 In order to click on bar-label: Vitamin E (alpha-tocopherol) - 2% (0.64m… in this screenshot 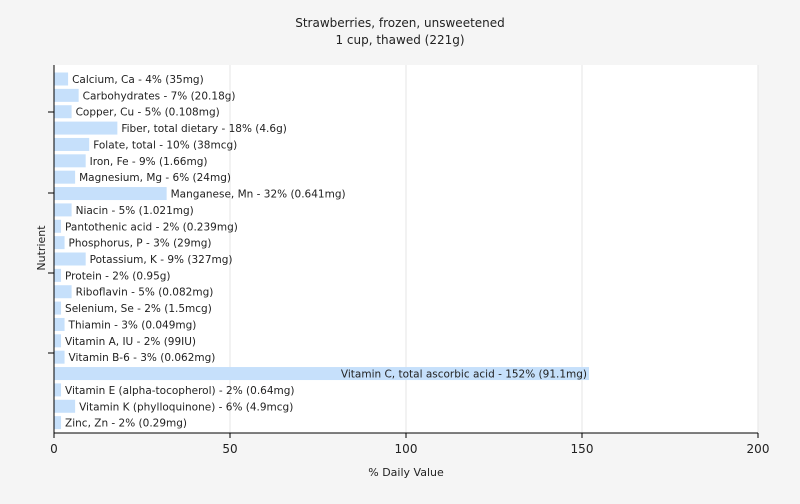, I will do `click(180, 391)`.